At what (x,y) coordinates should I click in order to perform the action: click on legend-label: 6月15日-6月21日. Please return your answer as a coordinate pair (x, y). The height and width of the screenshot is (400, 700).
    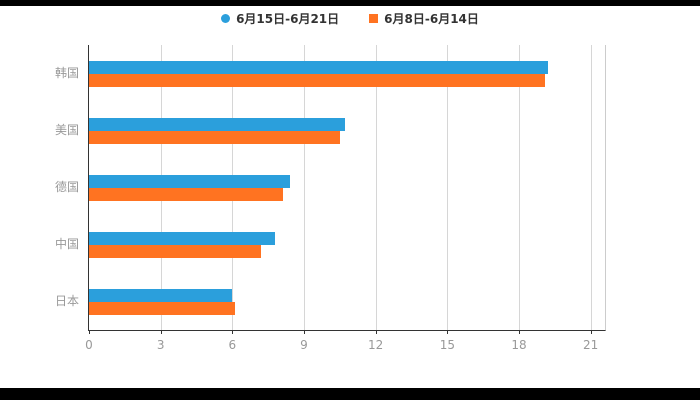
    Looking at the image, I should click on (288, 19).